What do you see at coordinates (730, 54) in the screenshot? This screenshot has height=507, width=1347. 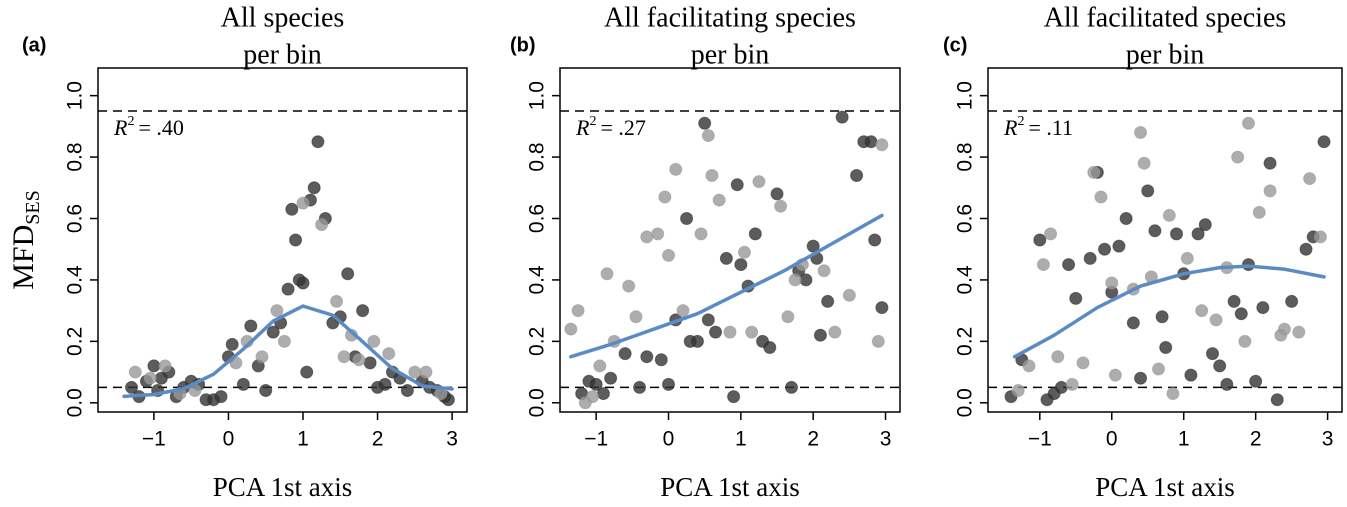 I see `panel-title: per bin` at bounding box center [730, 54].